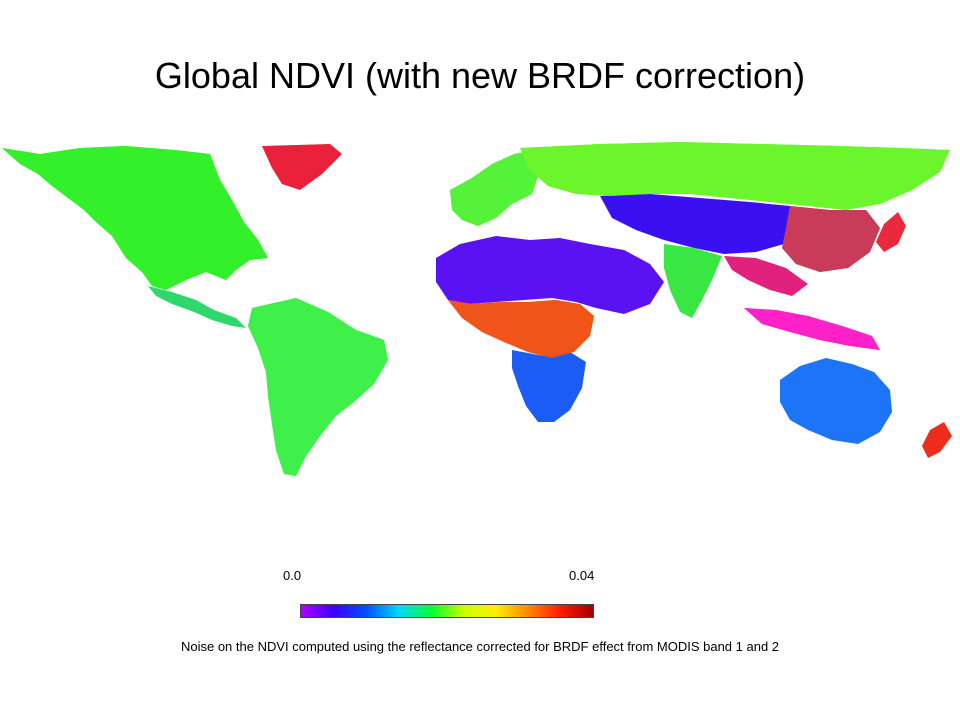  Describe the element at coordinates (480, 75) in the screenshot. I see `slide-title: Global NDVI (with new BRDF correction)` at that location.